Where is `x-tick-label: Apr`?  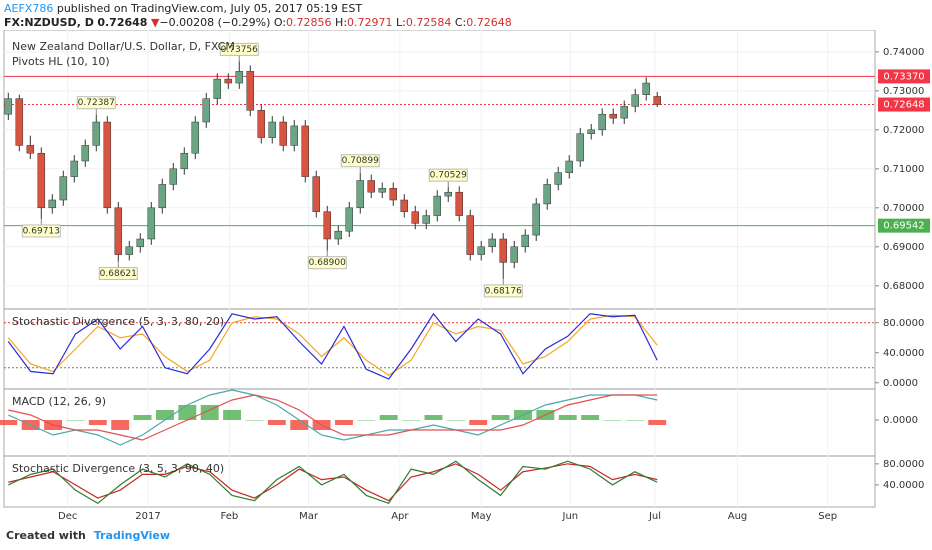 x-tick-label: Apr is located at coordinates (400, 516).